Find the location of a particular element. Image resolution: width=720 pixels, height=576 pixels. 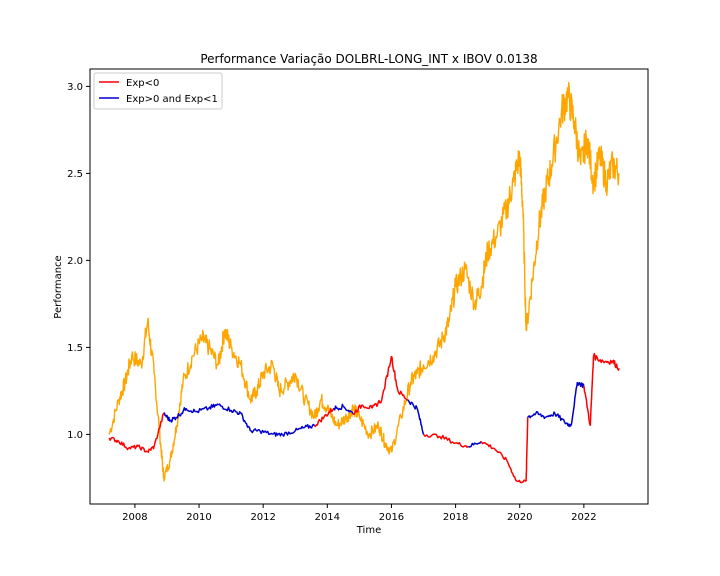

y-tick-label: 2.5 is located at coordinates (75, 174).